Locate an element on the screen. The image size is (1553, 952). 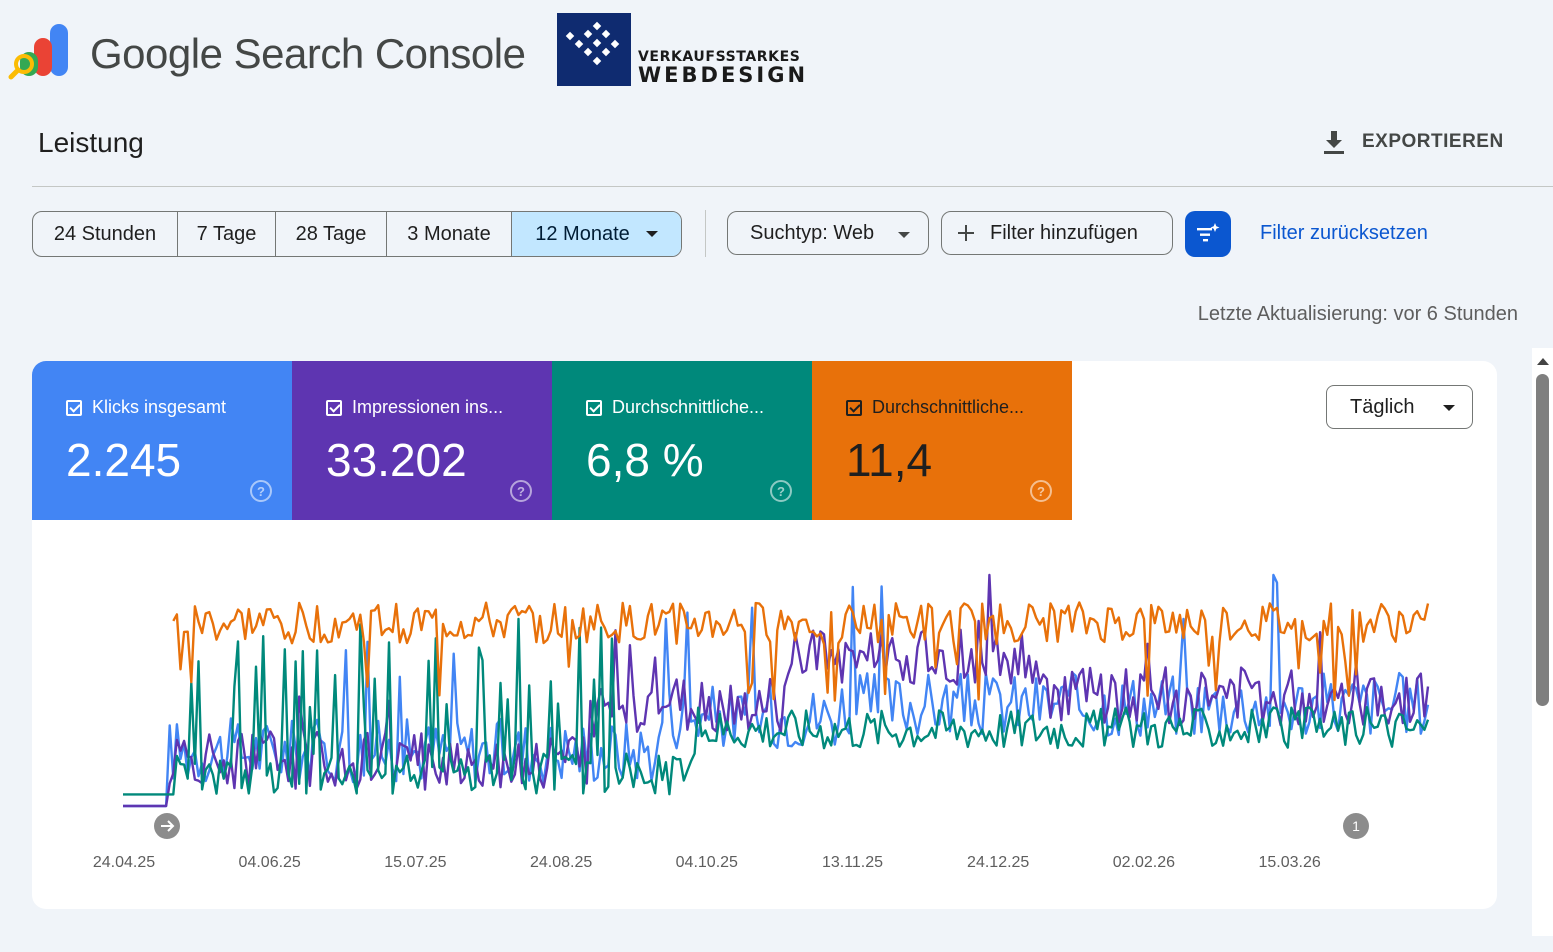
metric-tile-ctr: Durchschnittliche... 6,8 % ? is located at coordinates (682, 440).